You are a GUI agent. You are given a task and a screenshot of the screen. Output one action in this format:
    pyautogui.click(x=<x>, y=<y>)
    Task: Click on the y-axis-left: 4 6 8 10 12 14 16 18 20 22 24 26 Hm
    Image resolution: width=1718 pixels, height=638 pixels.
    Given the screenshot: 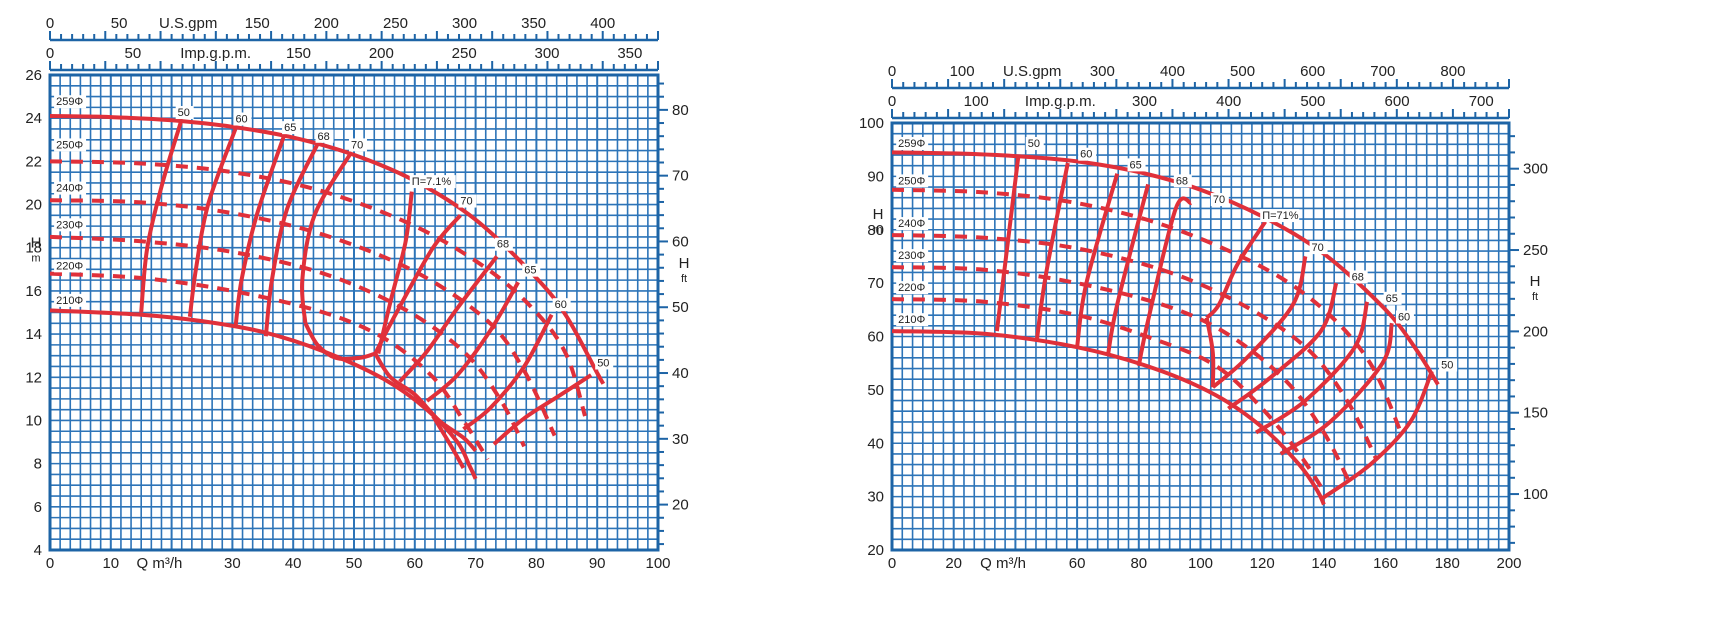 What is the action you would take?
    pyautogui.click(x=33, y=313)
    